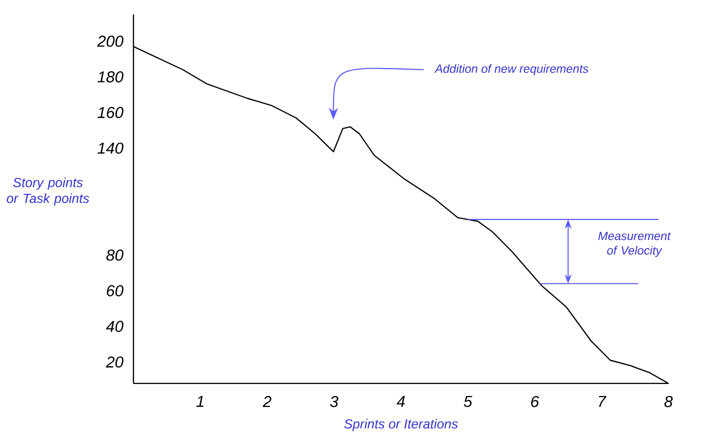 The width and height of the screenshot is (705, 443). What do you see at coordinates (602, 402) in the screenshot?
I see `x-tick-label: 7` at bounding box center [602, 402].